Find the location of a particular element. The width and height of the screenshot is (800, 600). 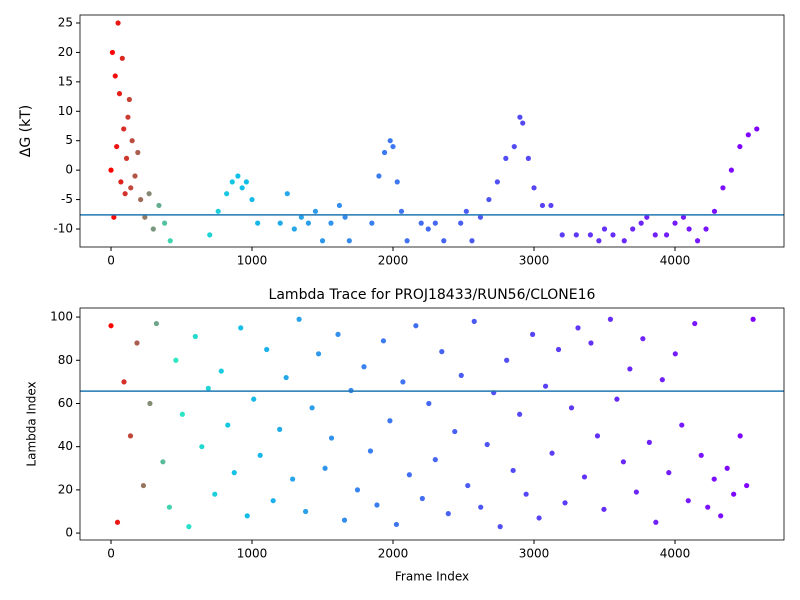

y-tick-label: -5 is located at coordinates (67, 199).